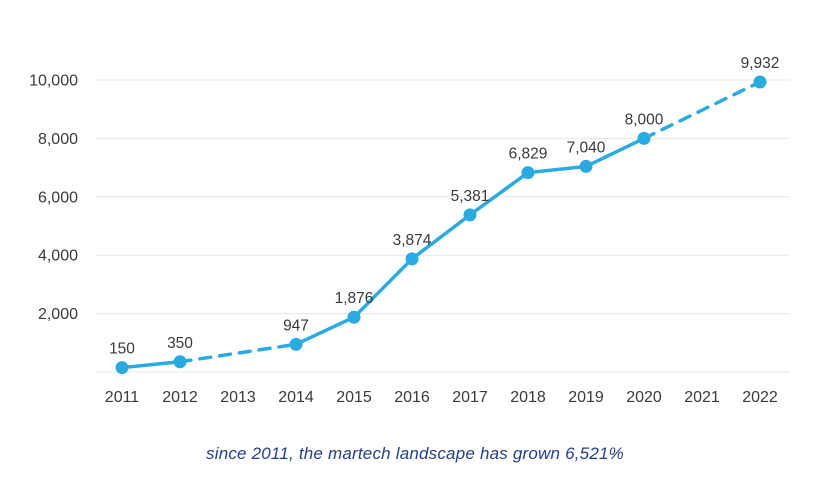 Image resolution: width=830 pixels, height=490 pixels. I want to click on data-label-2011: 150, so click(122, 349).